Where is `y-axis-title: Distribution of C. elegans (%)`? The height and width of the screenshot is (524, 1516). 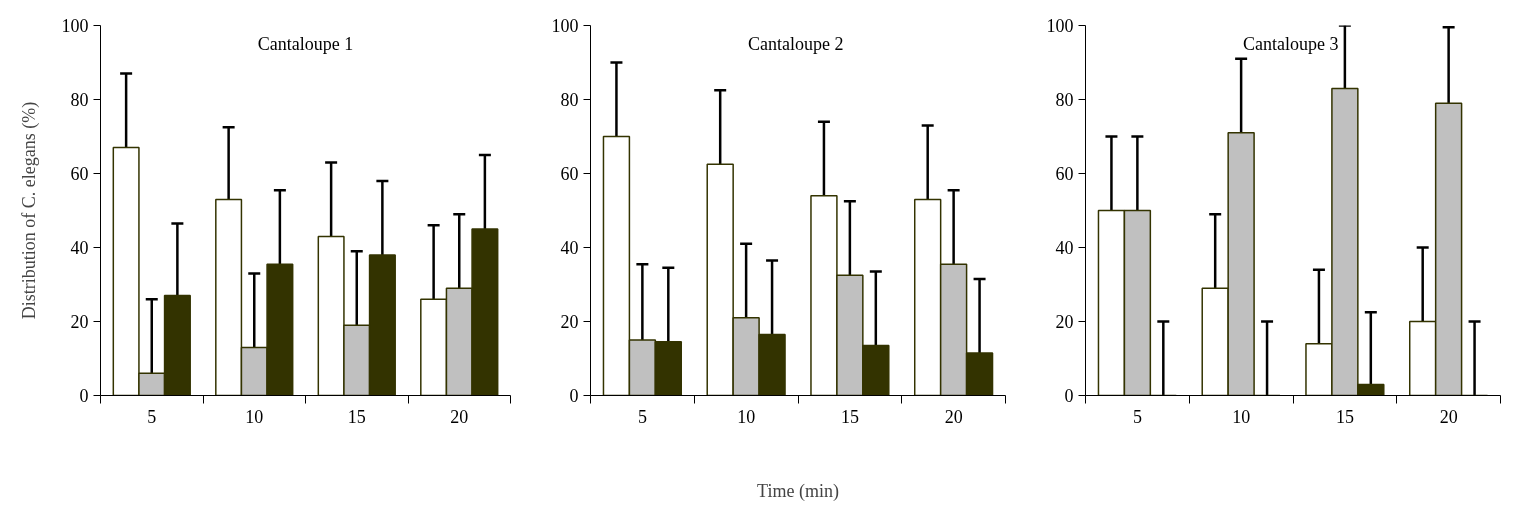 y-axis-title: Distribution of C. elegans (%) is located at coordinates (29, 210).